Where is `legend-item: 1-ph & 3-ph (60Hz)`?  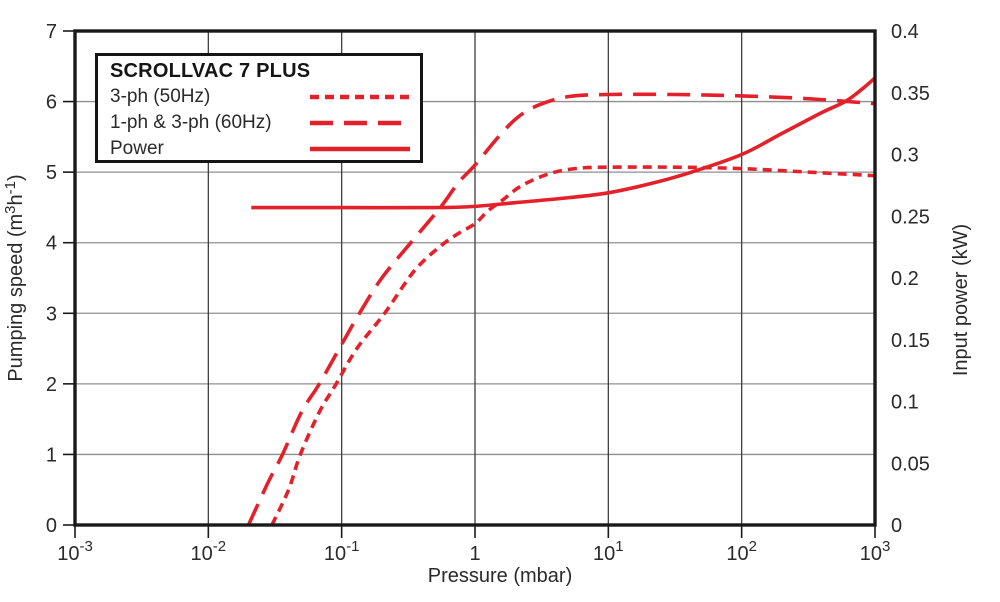 legend-item: 1-ph & 3-ph (60Hz) is located at coordinates (260, 123).